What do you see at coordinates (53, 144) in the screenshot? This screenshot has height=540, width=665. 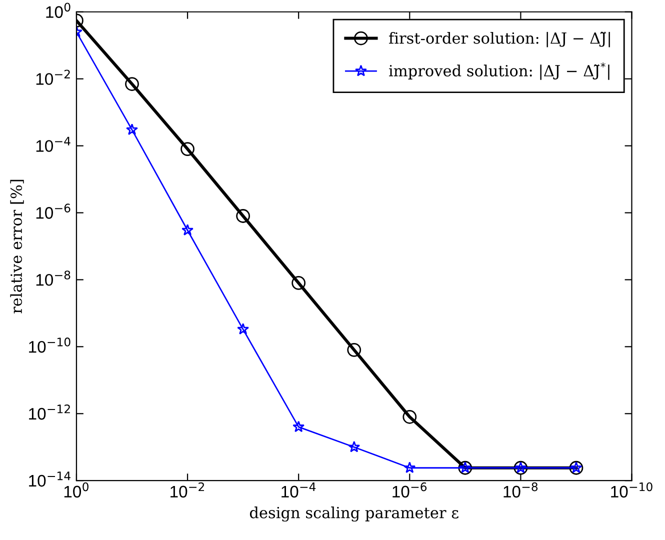 I see `y-tick-label: 10$^{−4}$` at bounding box center [53, 144].